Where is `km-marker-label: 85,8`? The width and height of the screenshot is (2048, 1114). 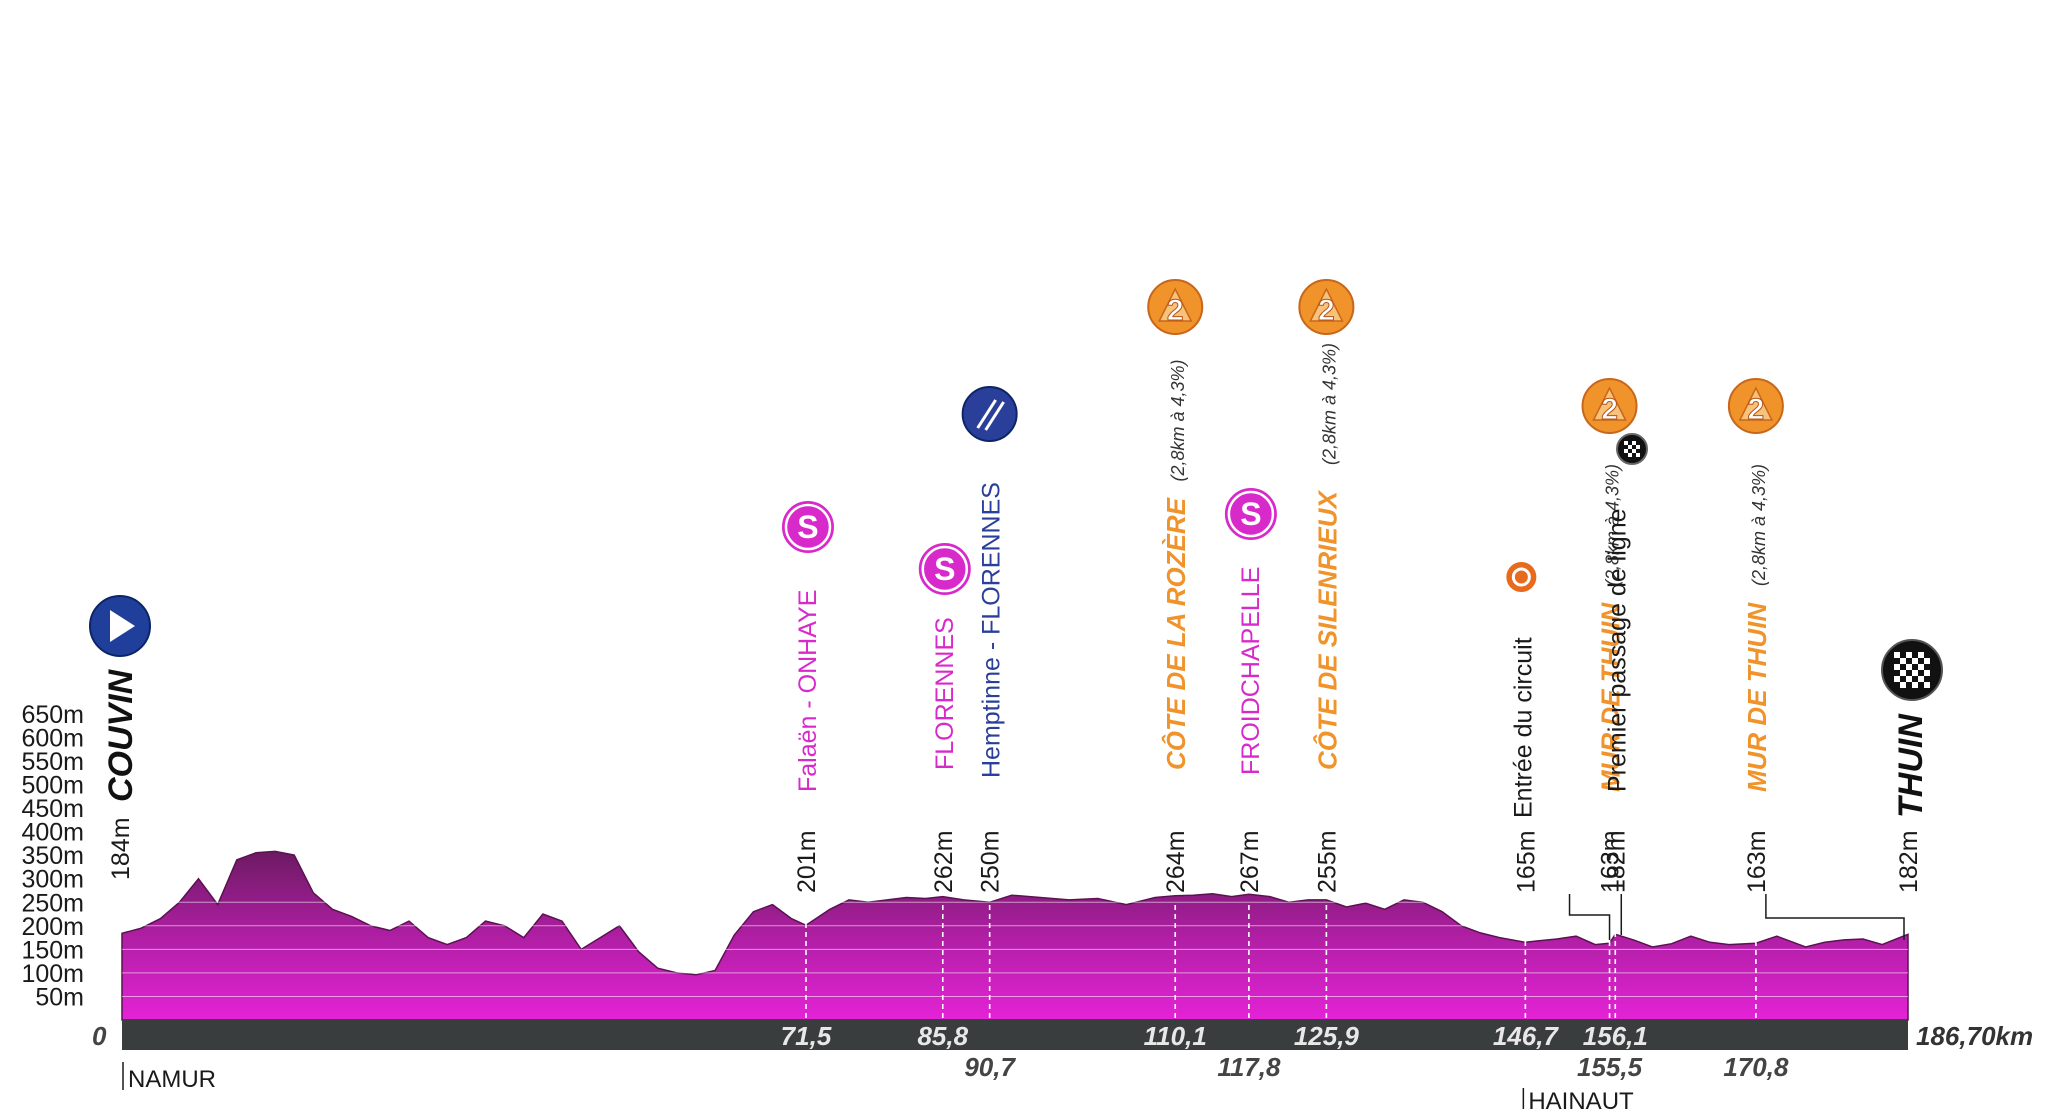
km-marker-label: 85,8 is located at coordinates (942, 1036).